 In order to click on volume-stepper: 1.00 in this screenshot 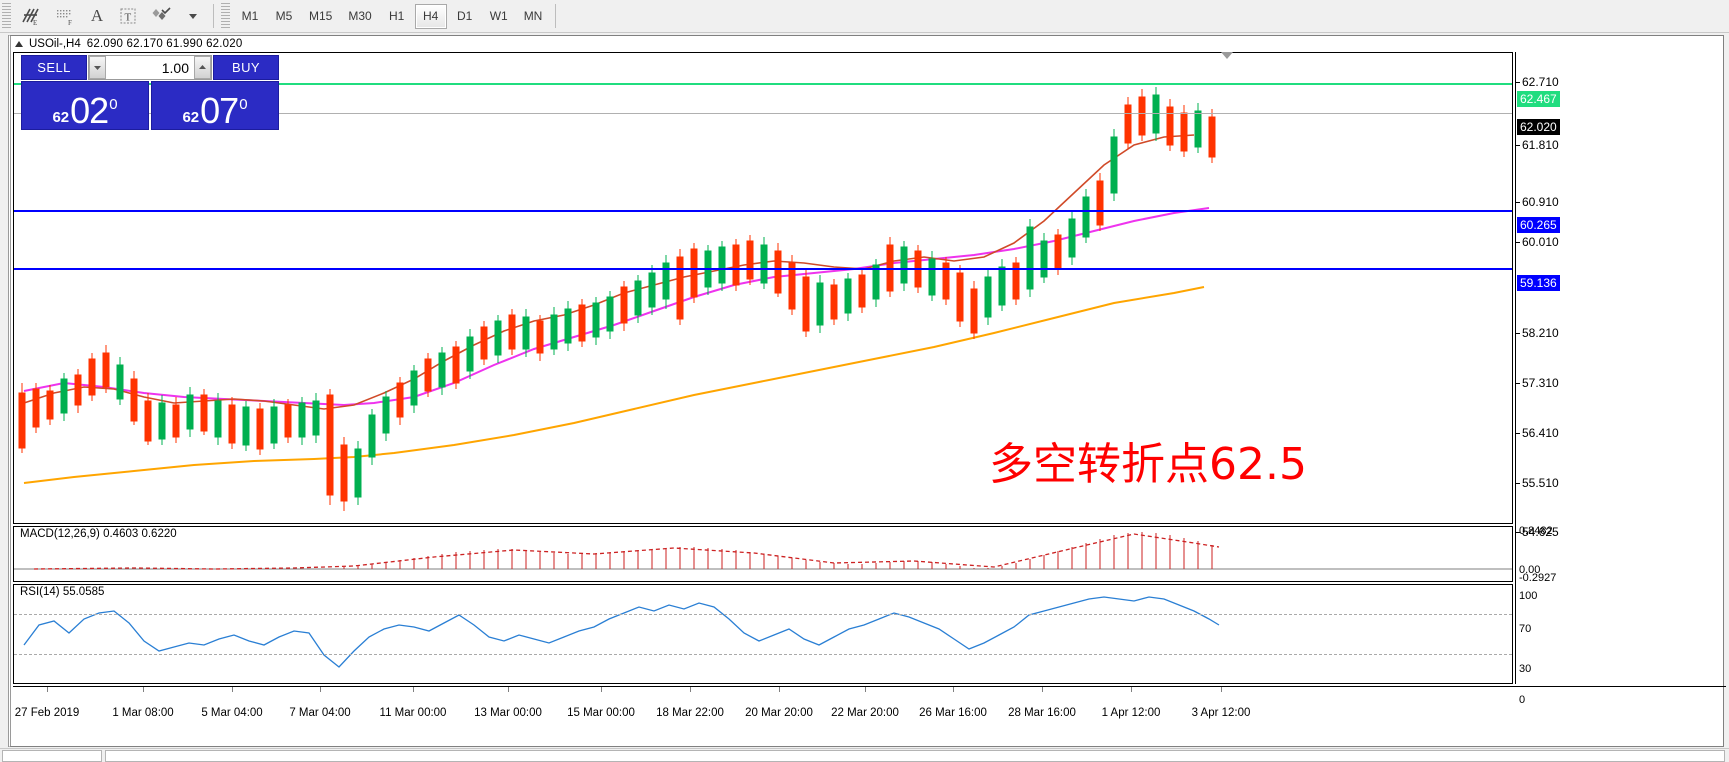, I will do `click(150, 67)`.